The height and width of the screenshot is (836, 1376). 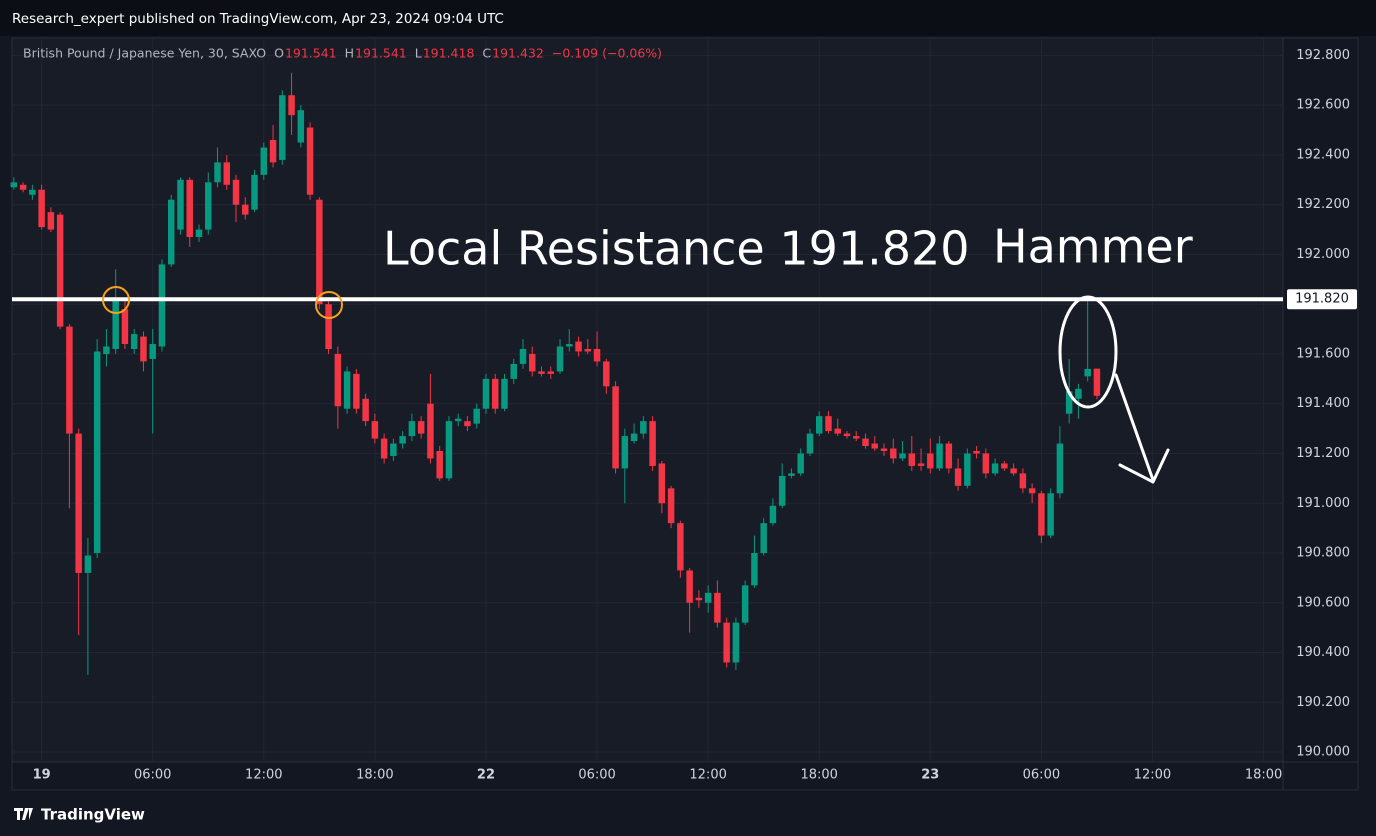 What do you see at coordinates (263, 775) in the screenshot?
I see `x-tick-label: 12:00` at bounding box center [263, 775].